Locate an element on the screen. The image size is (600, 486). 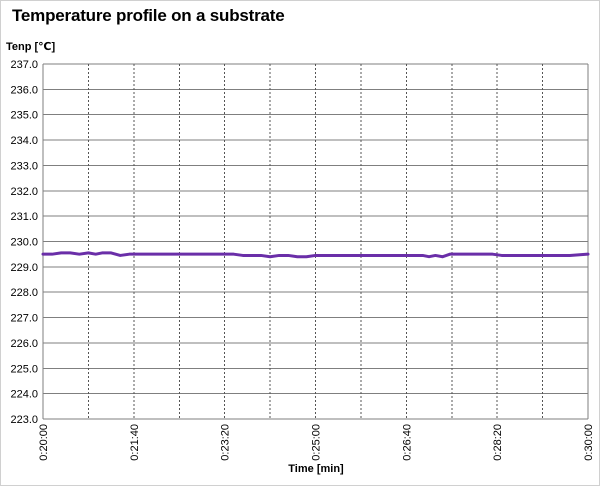
y-tick-label: 234.0 is located at coordinates (24, 141).